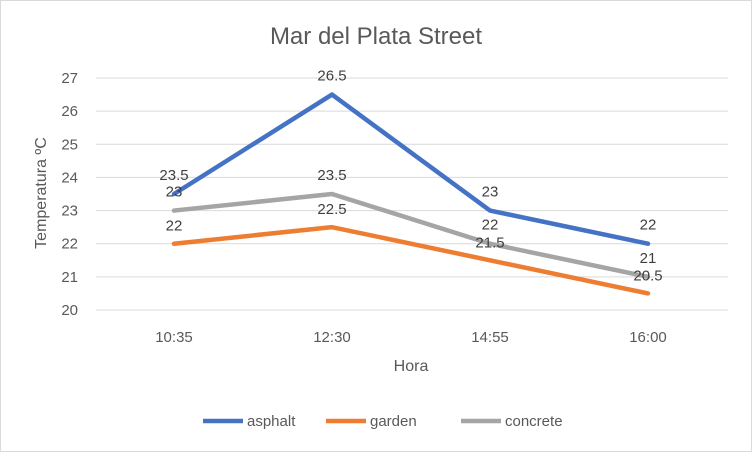  Describe the element at coordinates (271, 421) in the screenshot. I see `legend-label-asphalt: asphalt` at that location.